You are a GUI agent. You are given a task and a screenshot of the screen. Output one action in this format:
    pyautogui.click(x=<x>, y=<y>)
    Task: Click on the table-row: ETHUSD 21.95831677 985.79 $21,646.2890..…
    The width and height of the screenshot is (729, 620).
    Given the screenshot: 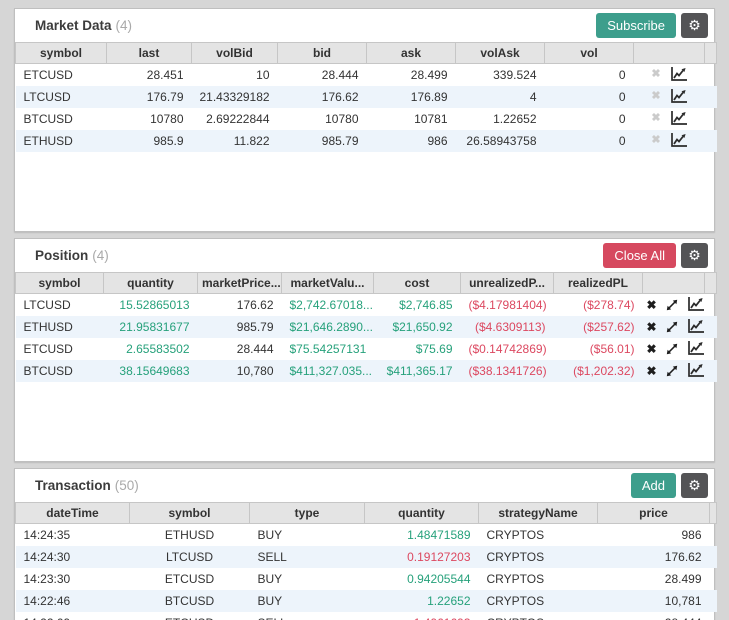 What is the action you would take?
    pyautogui.click(x=366, y=326)
    